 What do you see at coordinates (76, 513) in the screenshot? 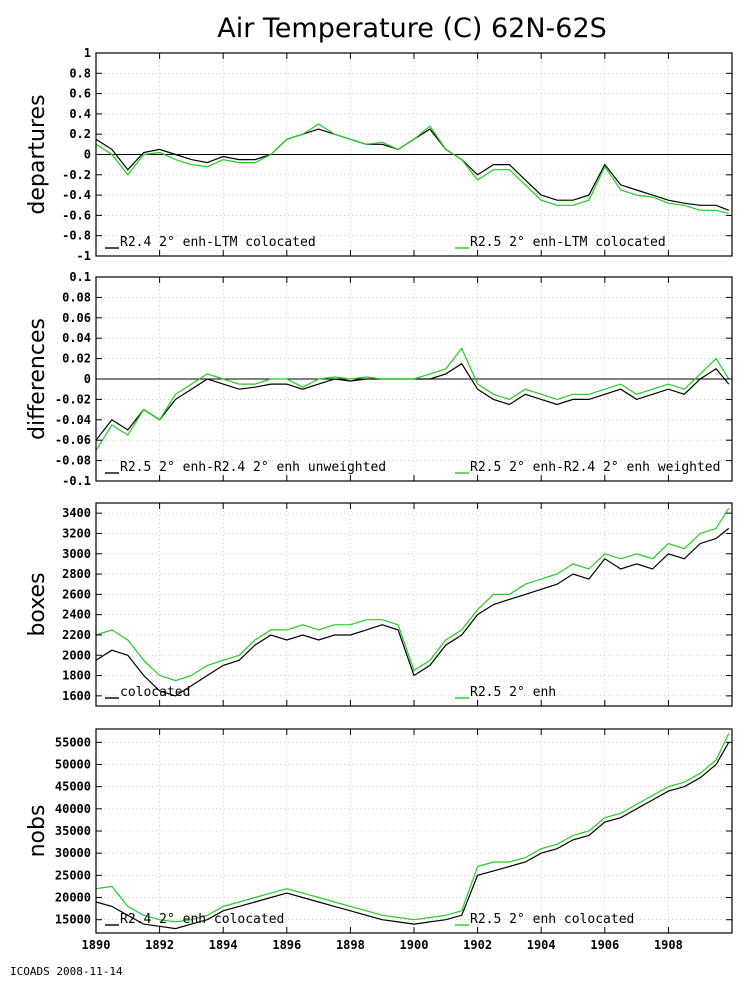
I see `y-tick-label: 3400` at bounding box center [76, 513].